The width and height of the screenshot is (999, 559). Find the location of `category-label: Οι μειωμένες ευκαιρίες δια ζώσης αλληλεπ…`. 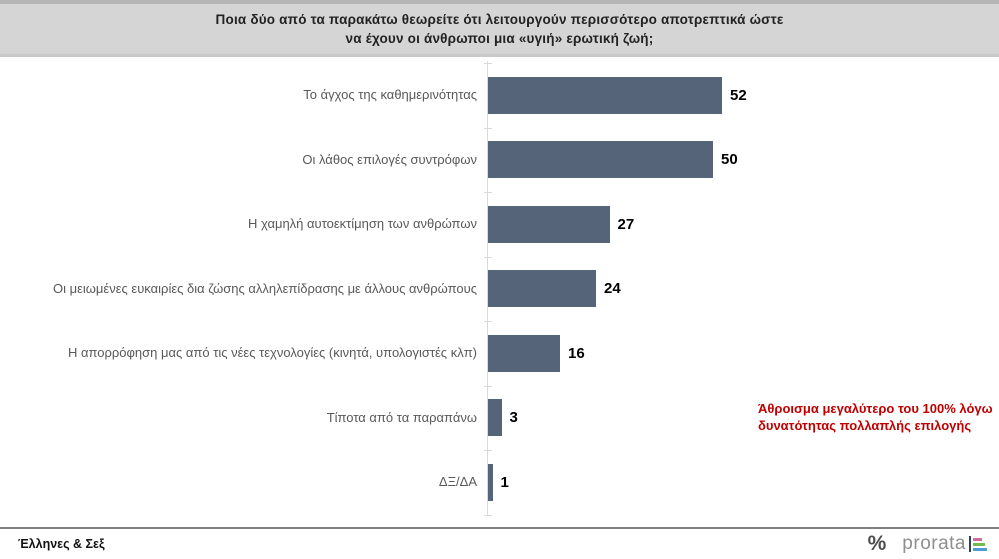

category-label: Οι μειωμένες ευκαιρίες δια ζώσης αλληλεπ… is located at coordinates (265, 288).